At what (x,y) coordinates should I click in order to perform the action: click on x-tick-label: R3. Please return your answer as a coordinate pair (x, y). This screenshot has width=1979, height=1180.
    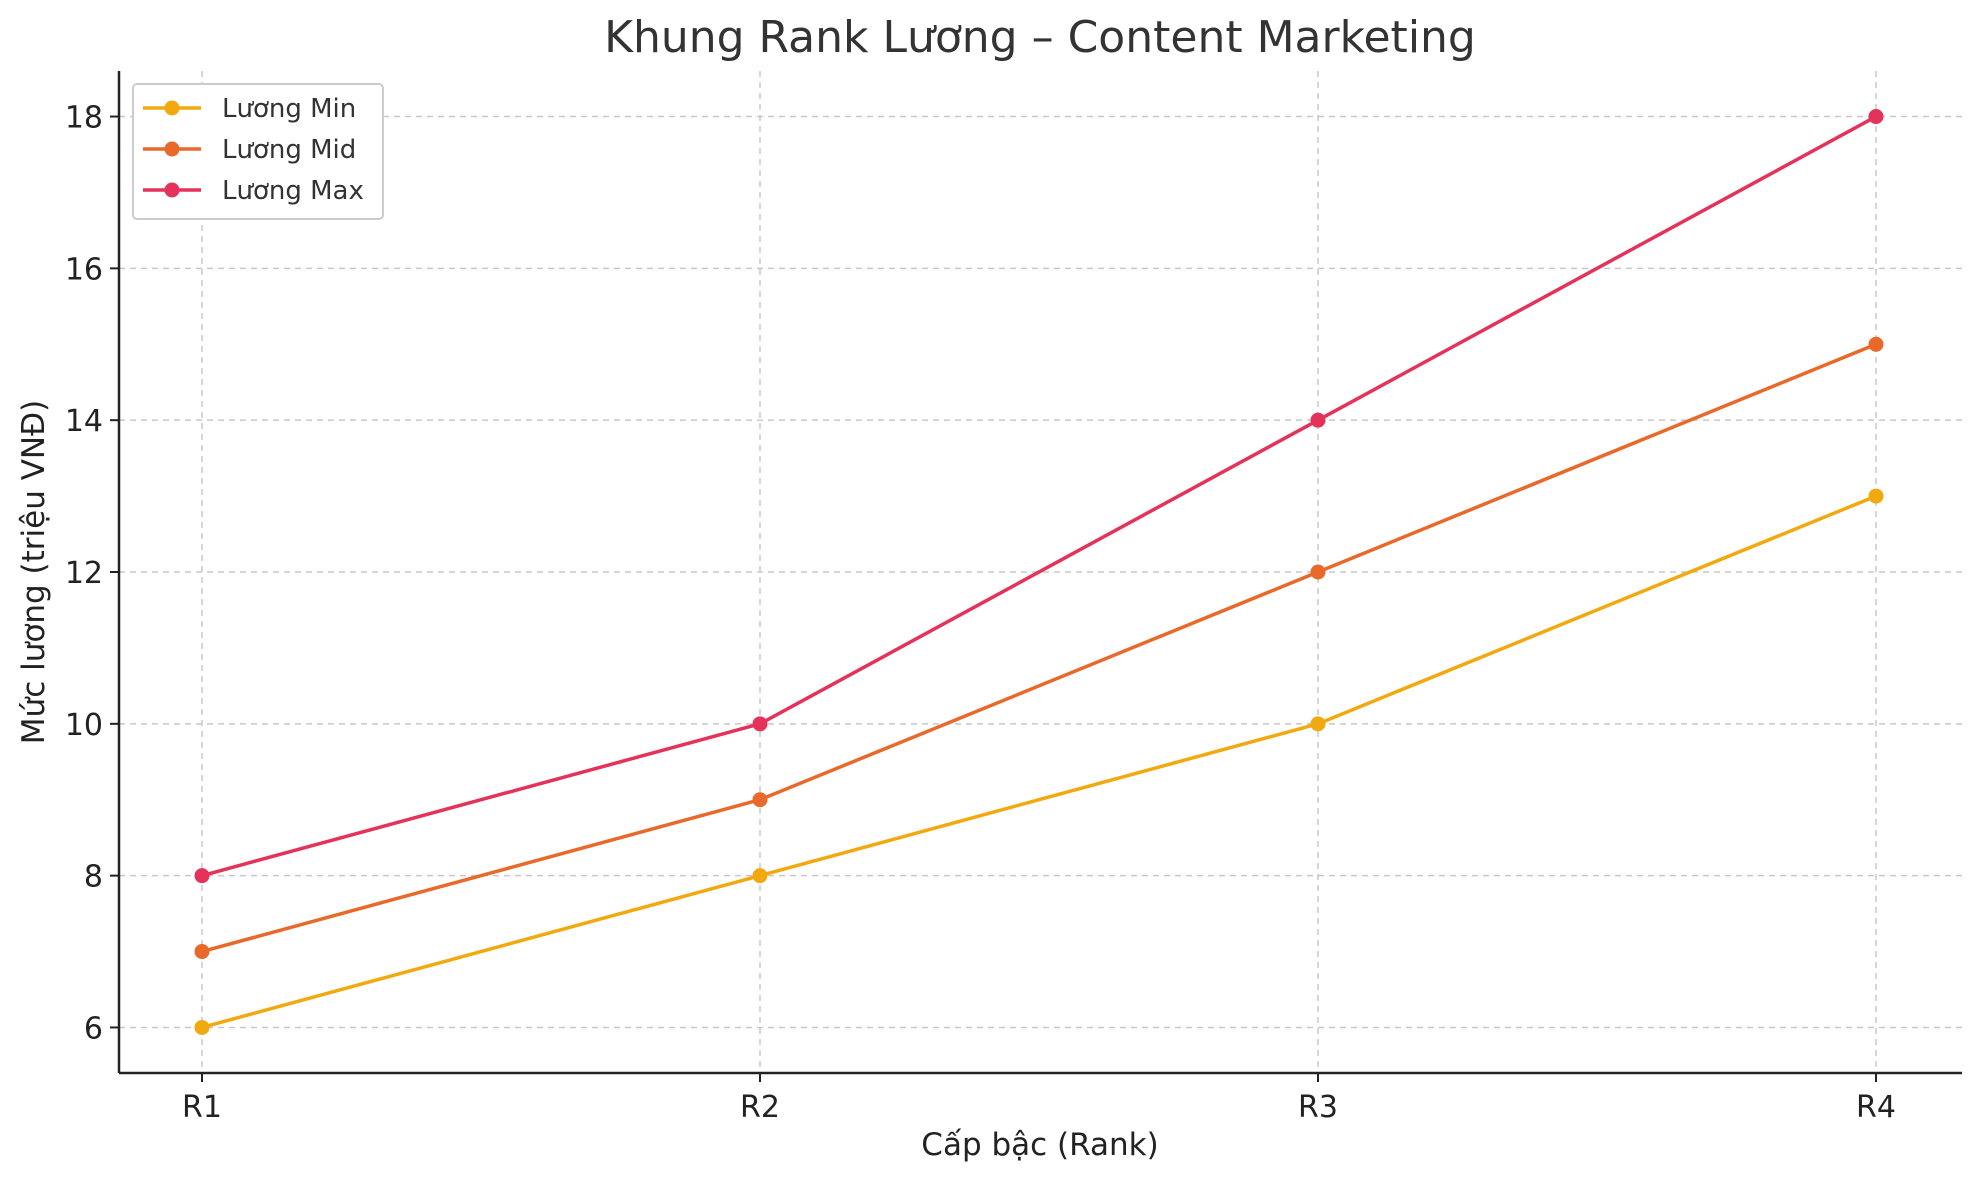
    Looking at the image, I should click on (1318, 1107).